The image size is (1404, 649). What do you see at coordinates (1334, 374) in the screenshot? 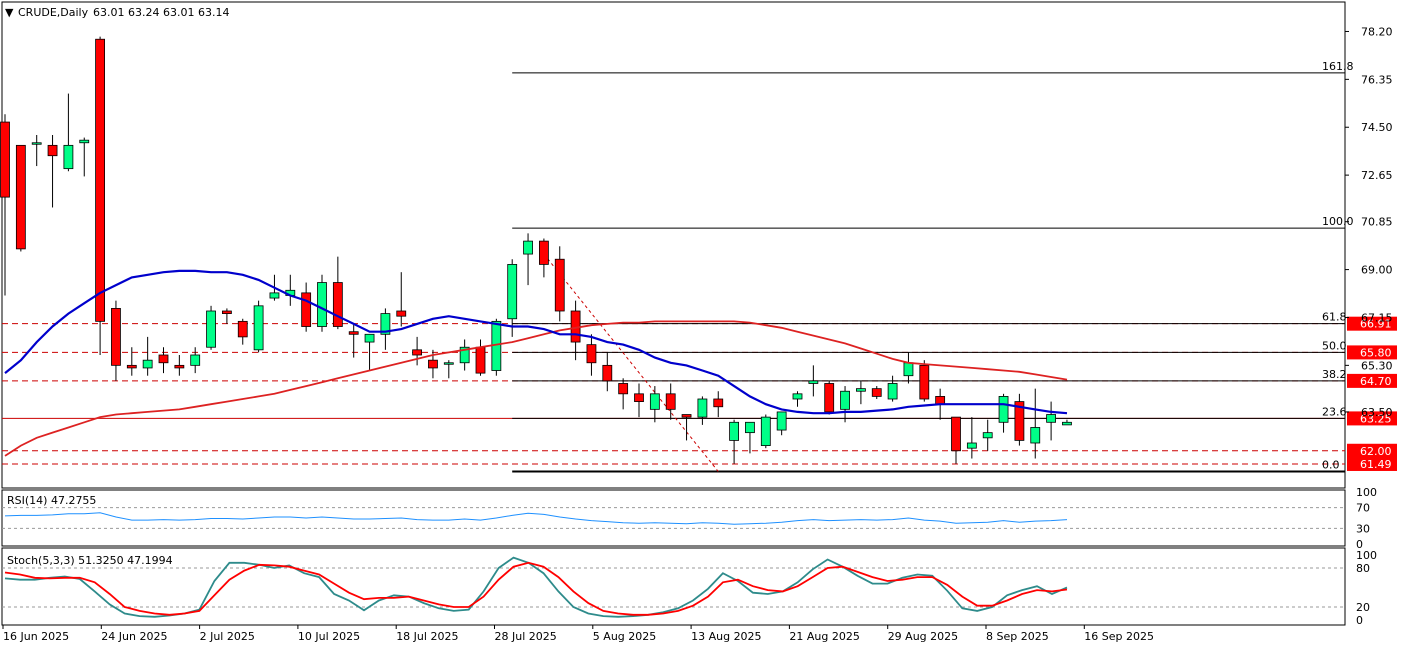
I see `fib-label-38.2: 38.2` at bounding box center [1334, 374].